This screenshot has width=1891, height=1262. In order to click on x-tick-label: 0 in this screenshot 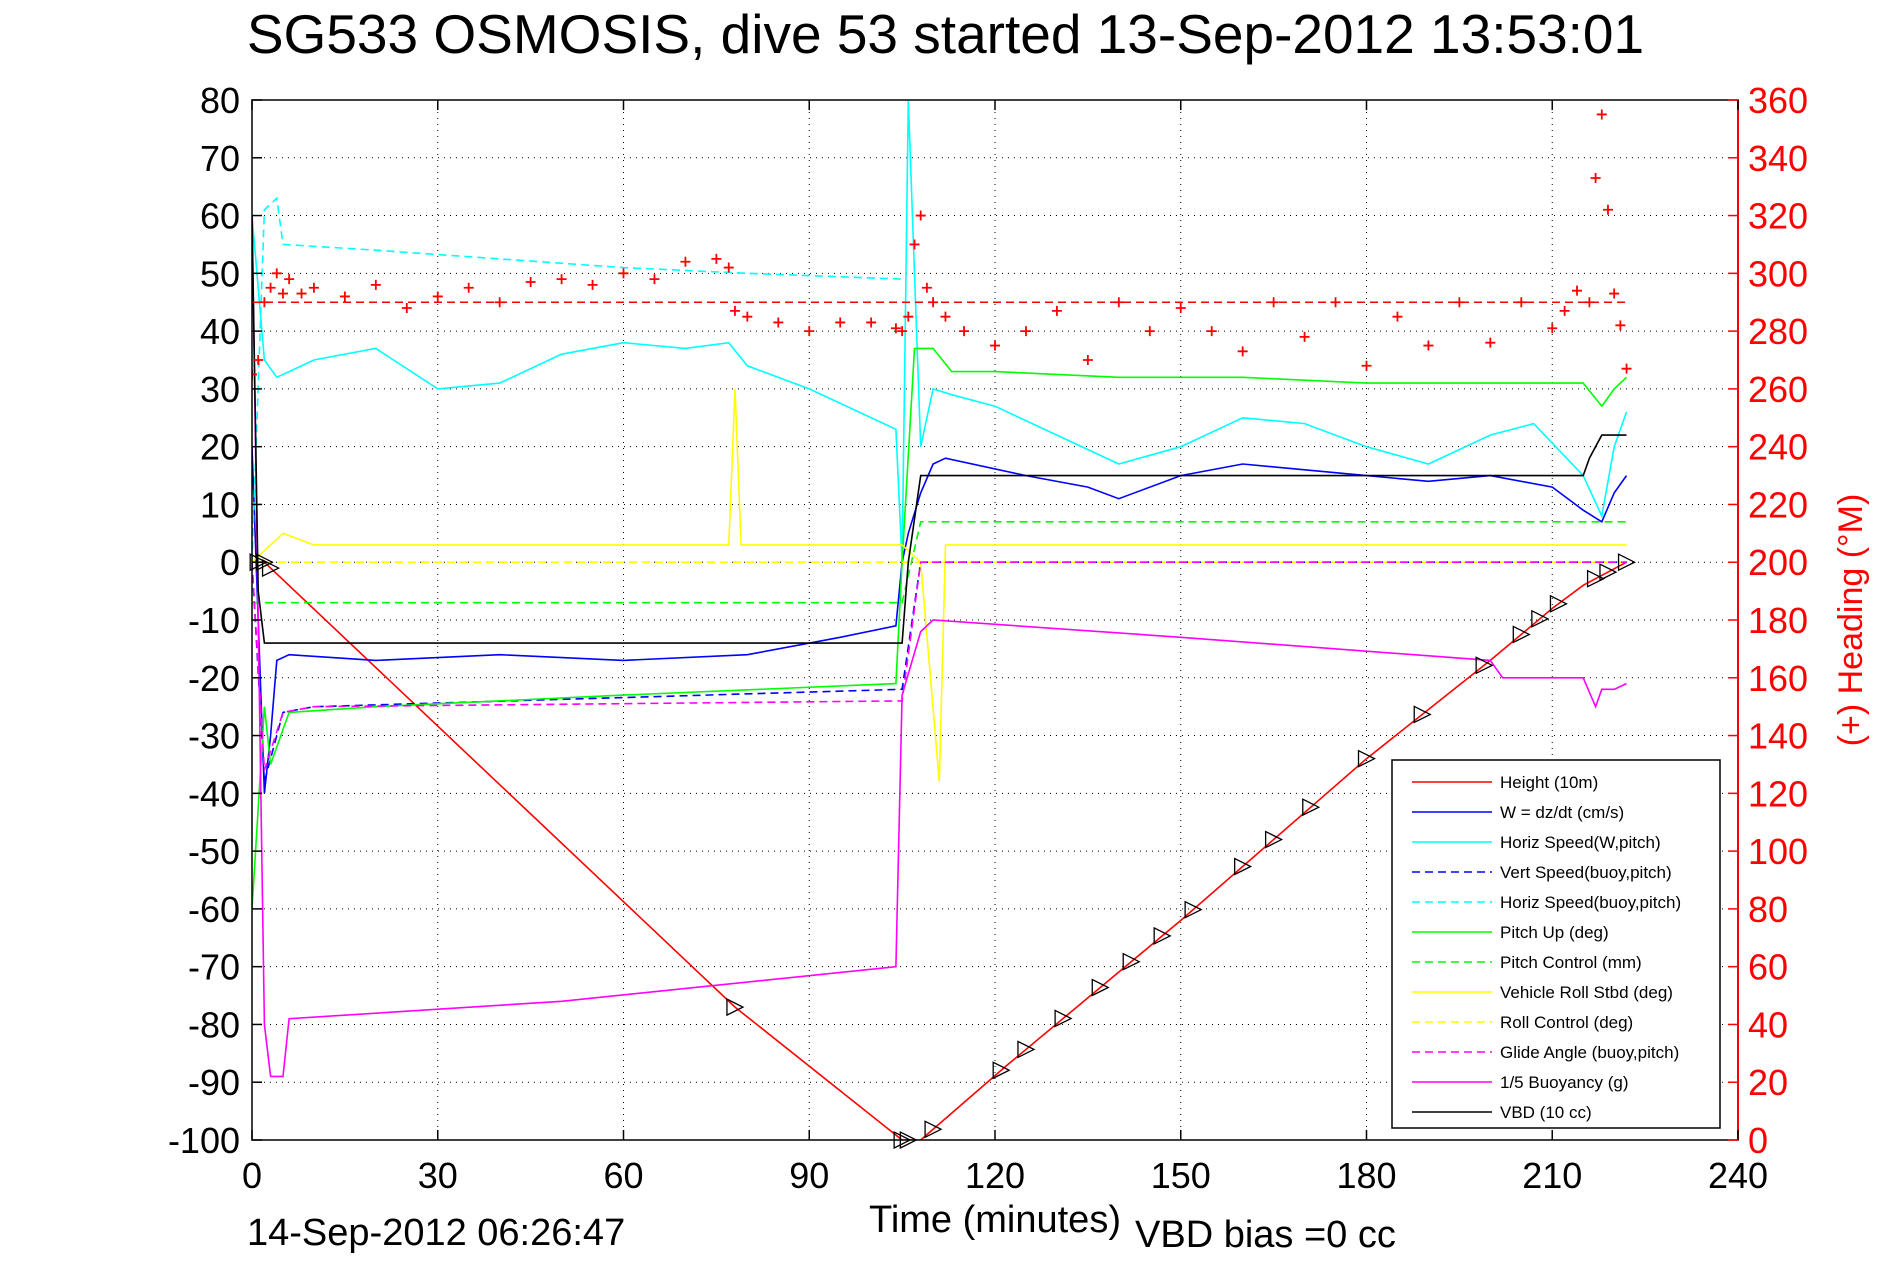, I will do `click(252, 1175)`.